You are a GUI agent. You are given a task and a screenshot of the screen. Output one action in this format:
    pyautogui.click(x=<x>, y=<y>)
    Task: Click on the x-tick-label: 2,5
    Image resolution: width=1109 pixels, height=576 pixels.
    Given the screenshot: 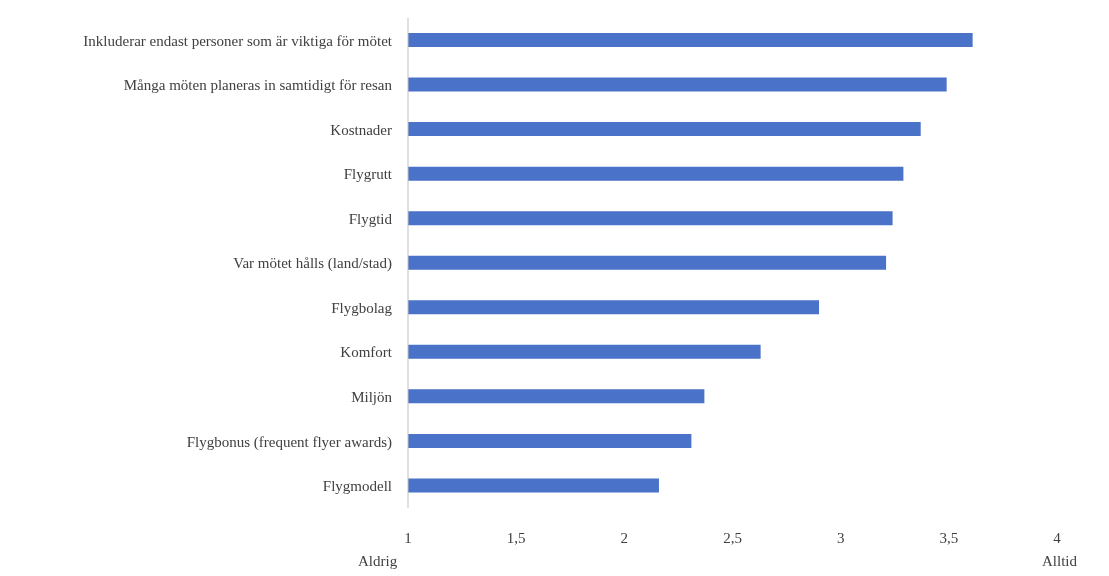 What is the action you would take?
    pyautogui.click(x=732, y=537)
    